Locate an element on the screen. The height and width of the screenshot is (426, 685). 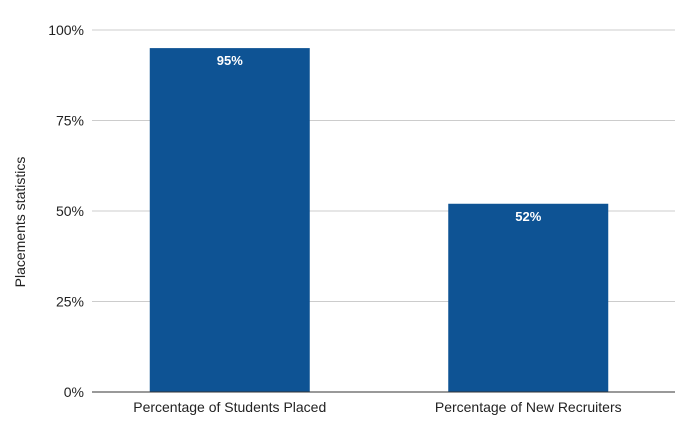
bar-data-label: 52% is located at coordinates (528, 216).